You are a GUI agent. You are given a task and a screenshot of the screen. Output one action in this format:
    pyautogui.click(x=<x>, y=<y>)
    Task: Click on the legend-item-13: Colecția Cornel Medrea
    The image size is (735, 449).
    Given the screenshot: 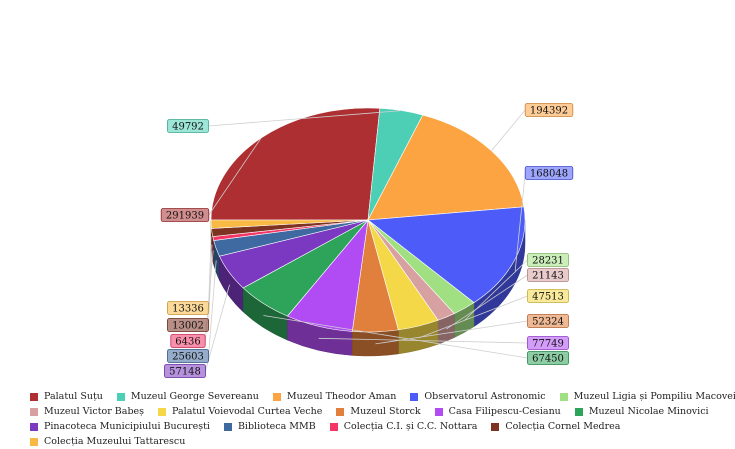 What is the action you would take?
    pyautogui.click(x=555, y=426)
    